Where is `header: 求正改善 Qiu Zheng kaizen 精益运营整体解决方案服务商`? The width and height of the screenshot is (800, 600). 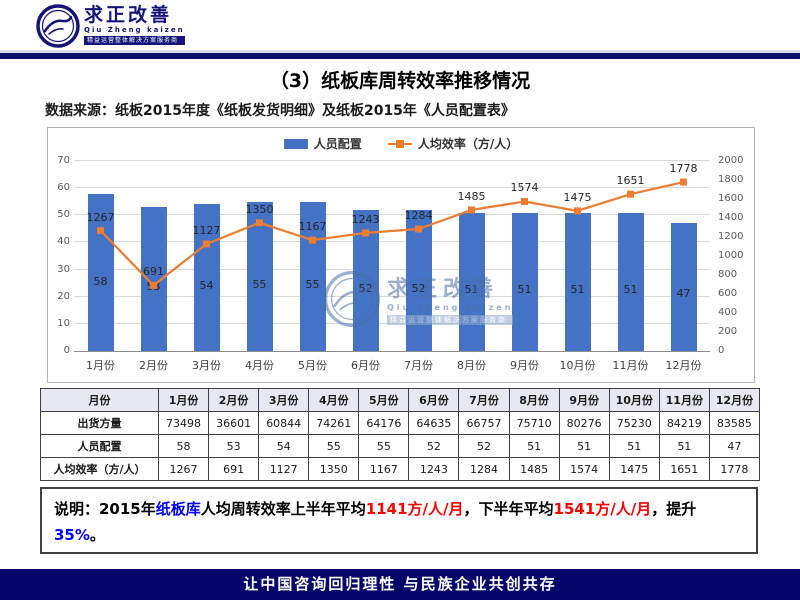 header: 求正改善 Qiu Zheng kaizen 精益运营整体解决方案服务商 is located at coordinates (400, 25).